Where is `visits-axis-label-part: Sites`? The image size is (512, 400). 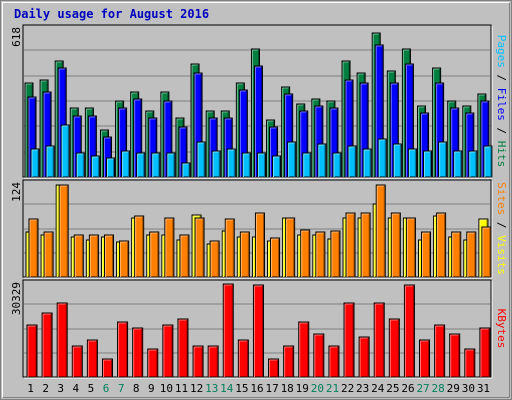
visits-axis-label-part: Sites is located at coordinates (501, 198).